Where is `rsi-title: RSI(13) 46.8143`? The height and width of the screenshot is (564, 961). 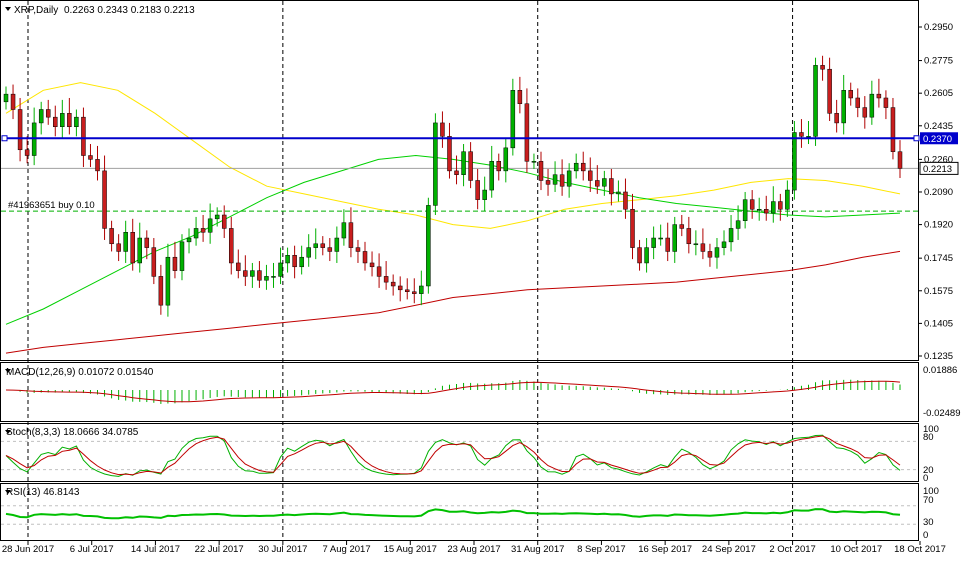
rsi-title: RSI(13) 46.8143 is located at coordinates (43, 492).